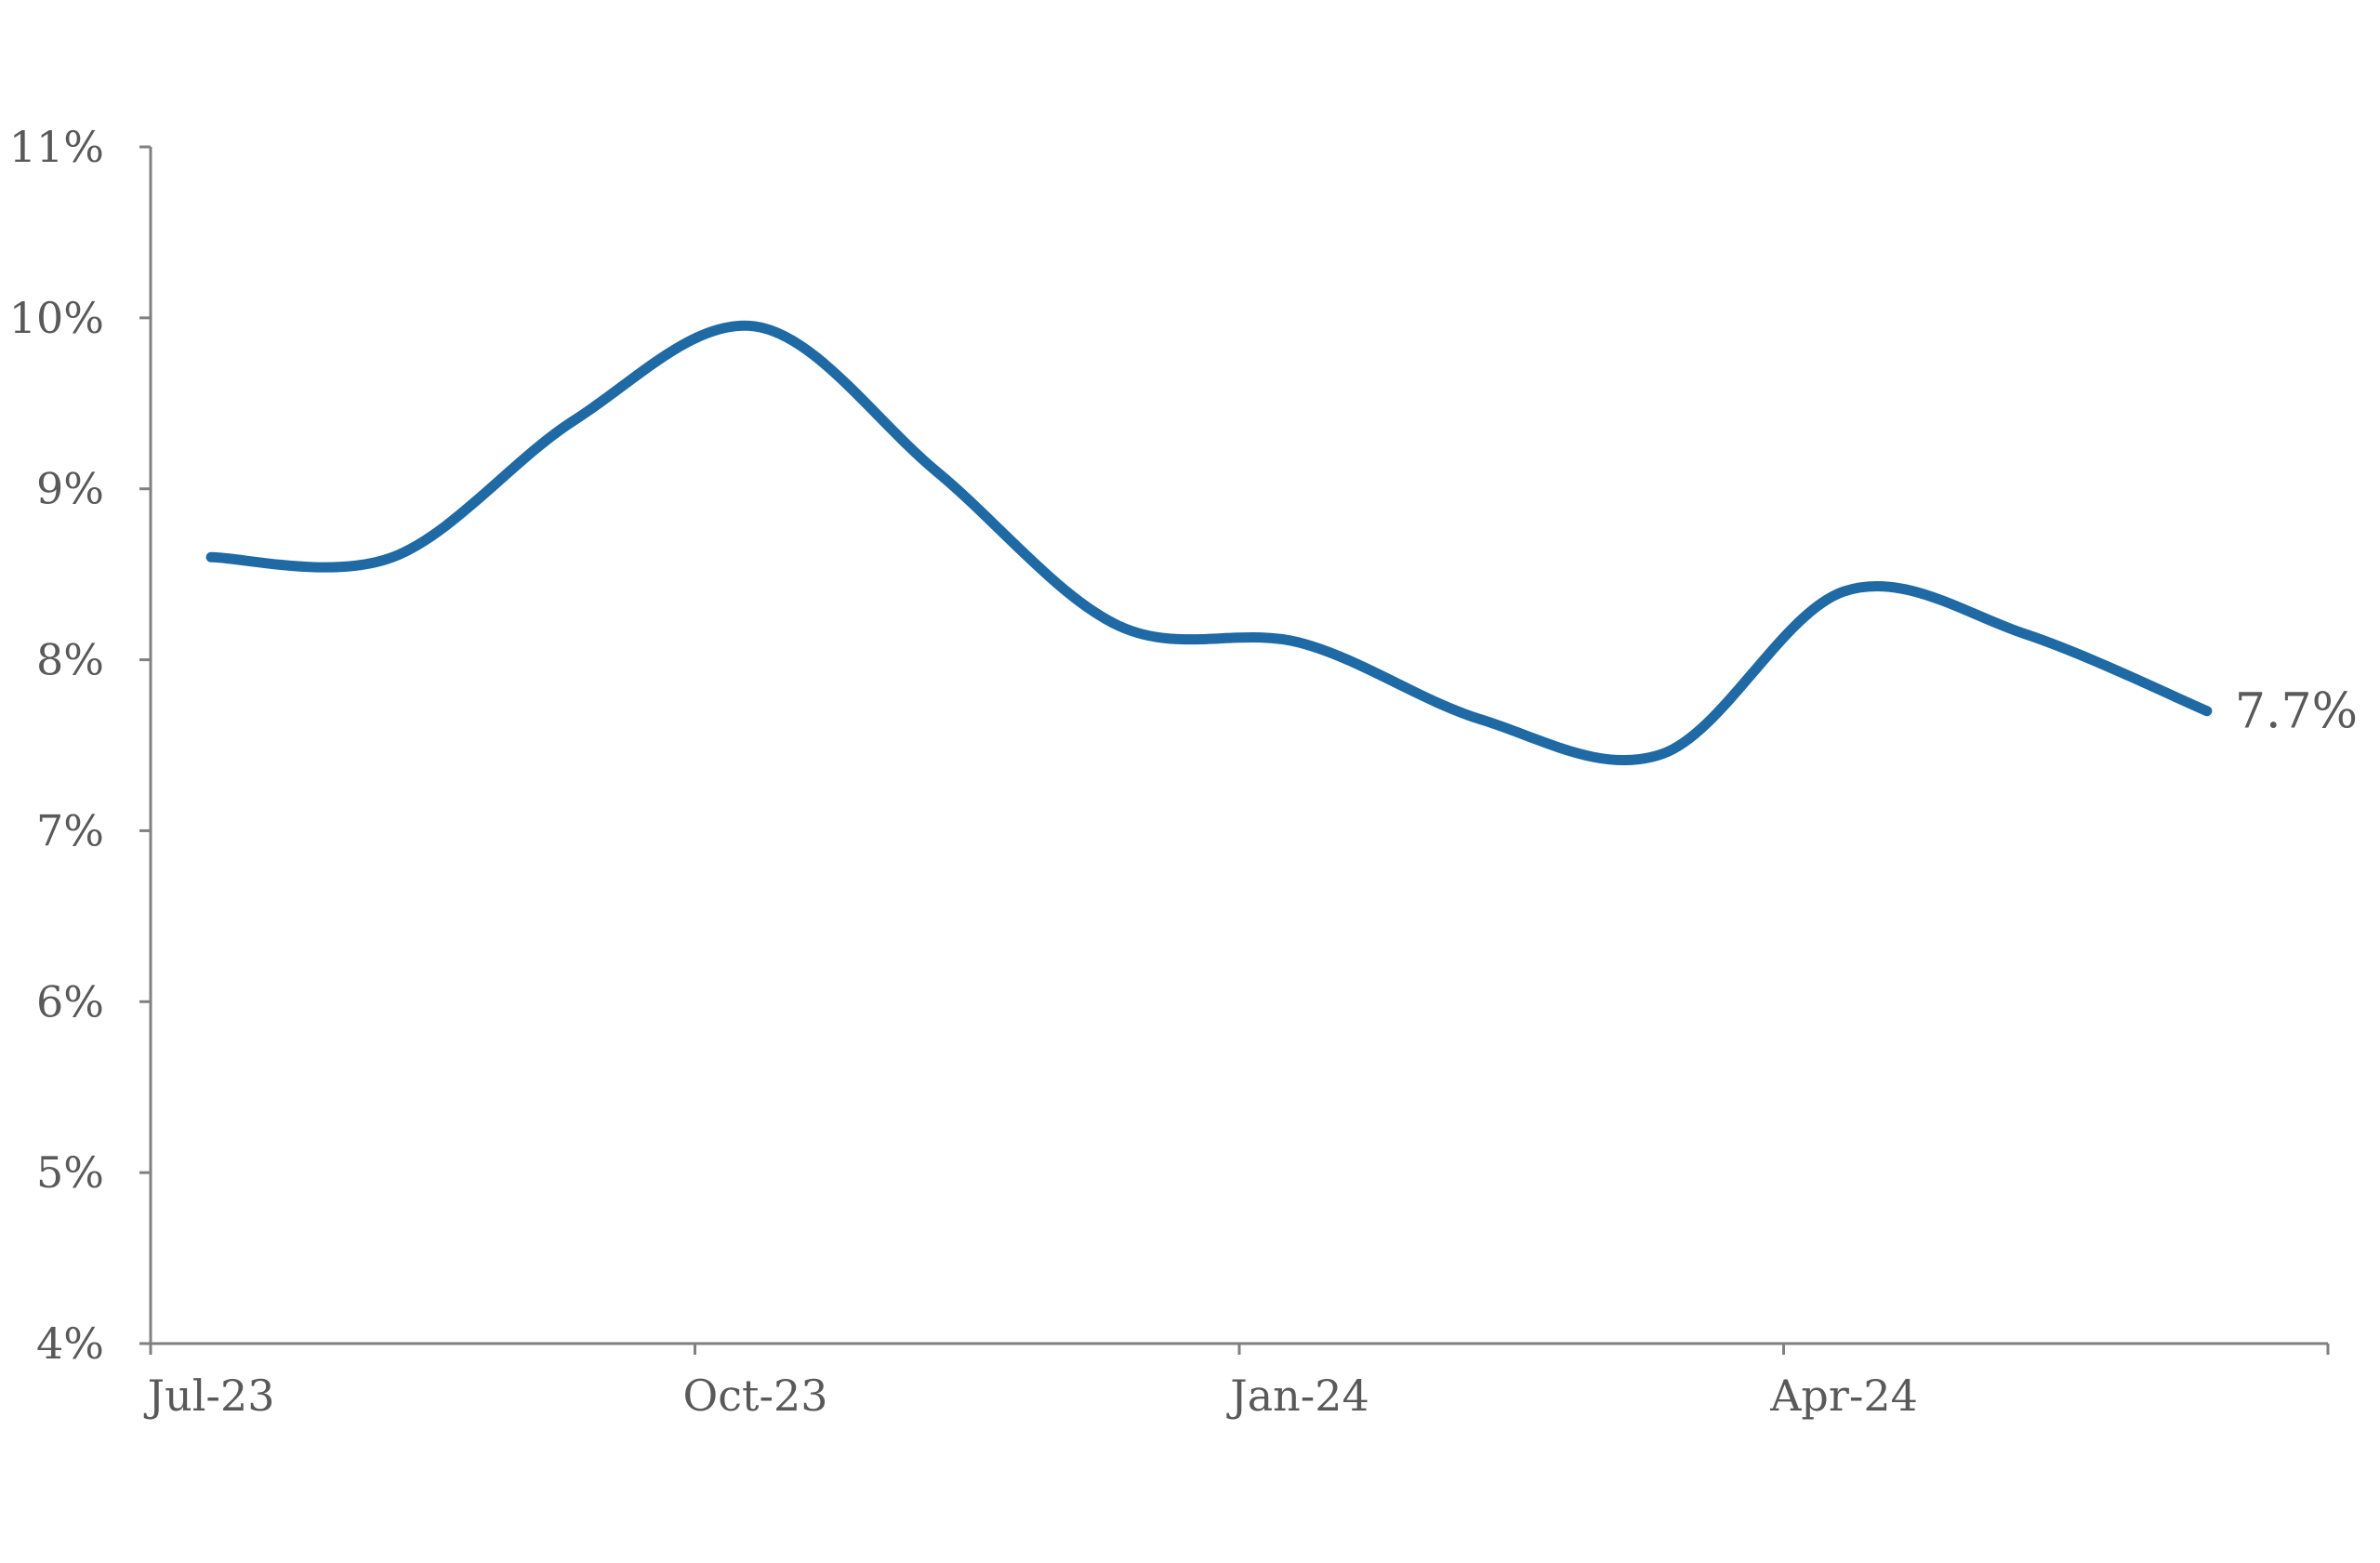  What do you see at coordinates (70, 830) in the screenshot?
I see `y-tick-label: 7%` at bounding box center [70, 830].